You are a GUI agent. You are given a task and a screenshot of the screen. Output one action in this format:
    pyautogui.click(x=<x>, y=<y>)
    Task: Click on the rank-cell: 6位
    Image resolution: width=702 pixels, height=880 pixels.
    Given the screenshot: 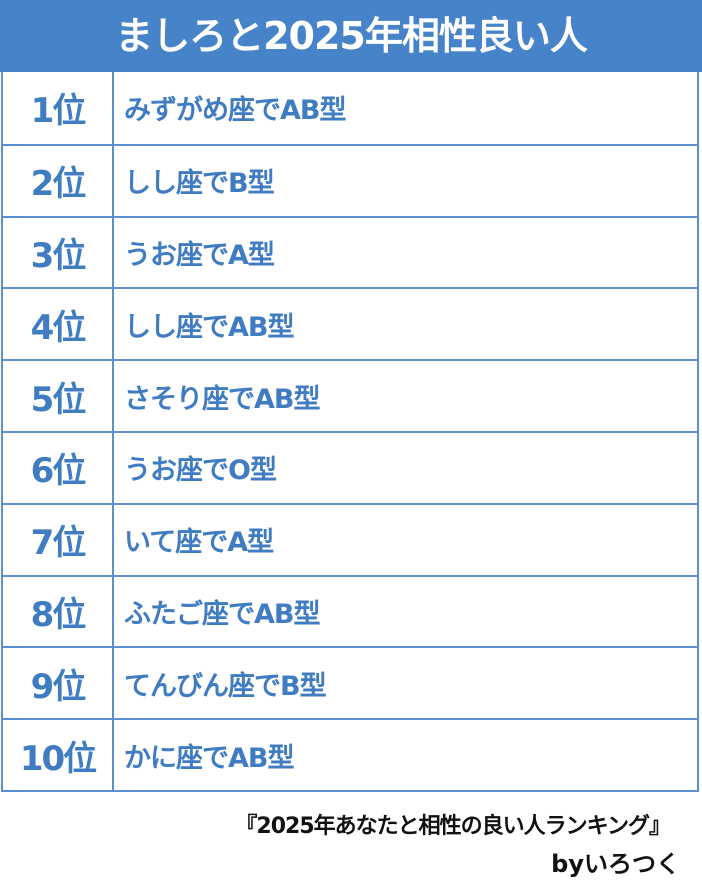 What is the action you would take?
    pyautogui.click(x=58, y=467)
    